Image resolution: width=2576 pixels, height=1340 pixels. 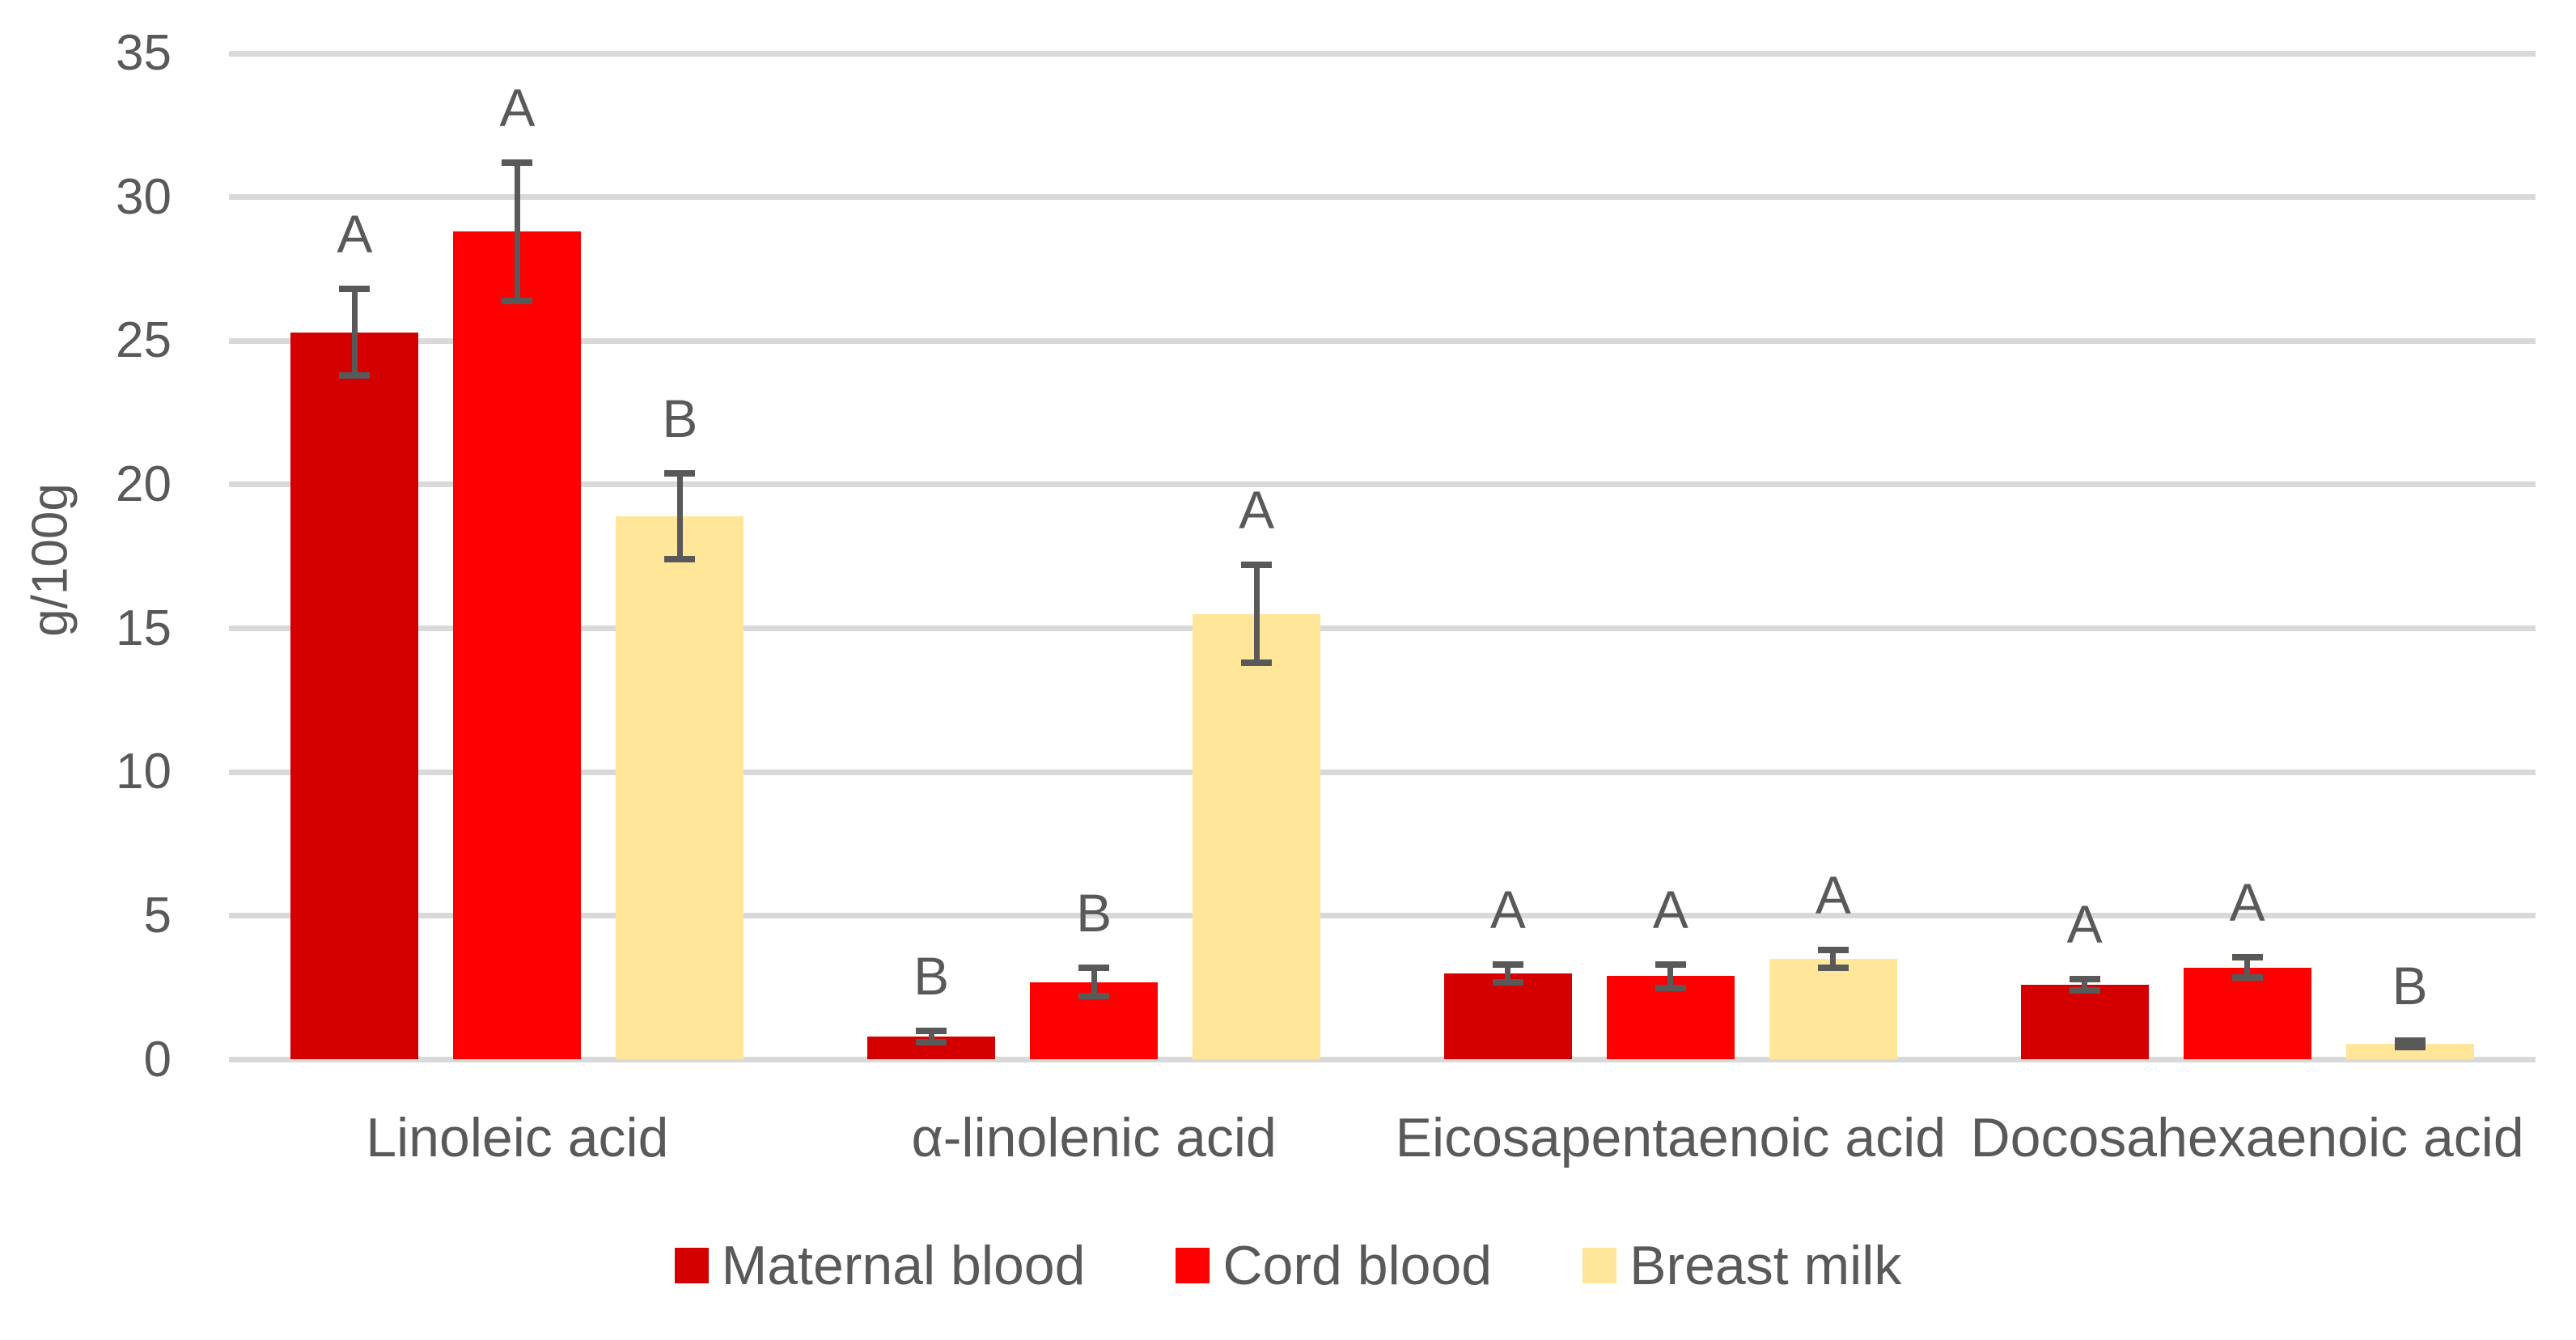 What do you see at coordinates (157, 916) in the screenshot?
I see `y-tick-label: 5` at bounding box center [157, 916].